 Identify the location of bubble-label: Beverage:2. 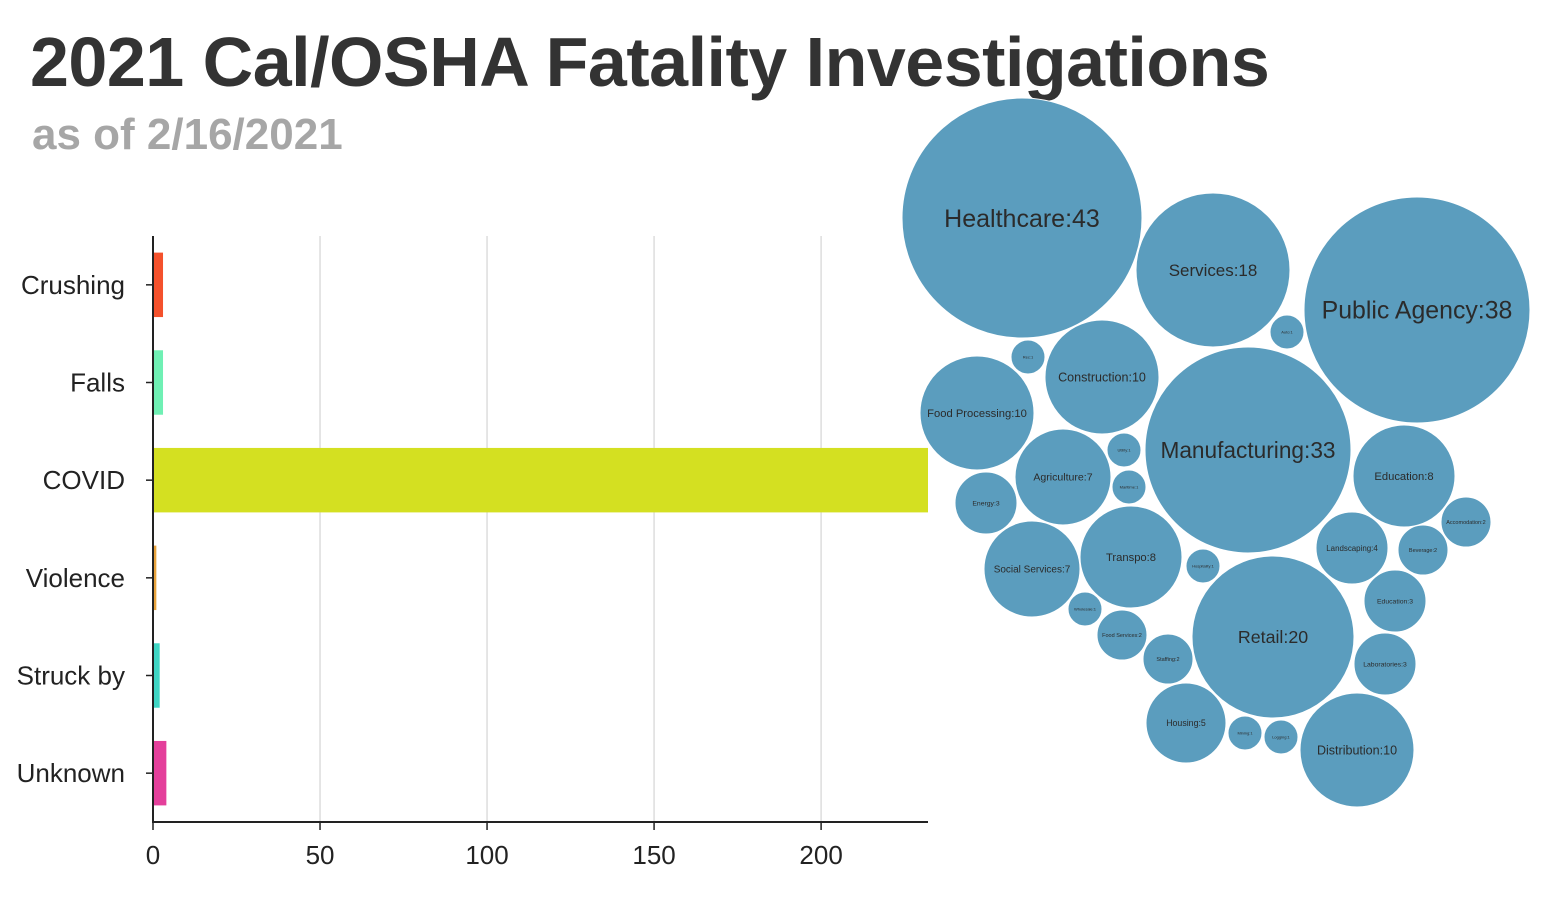
(1423, 551).